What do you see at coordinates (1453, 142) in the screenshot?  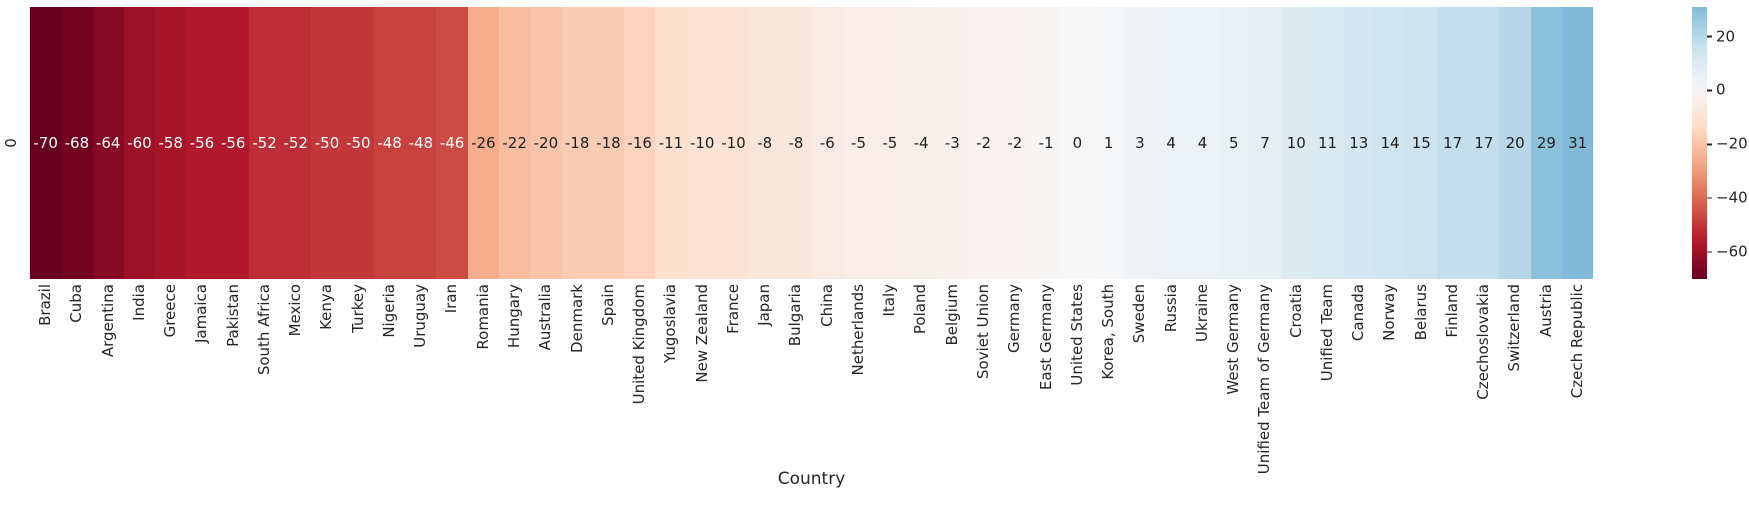 I see `cell-value: 17` at bounding box center [1453, 142].